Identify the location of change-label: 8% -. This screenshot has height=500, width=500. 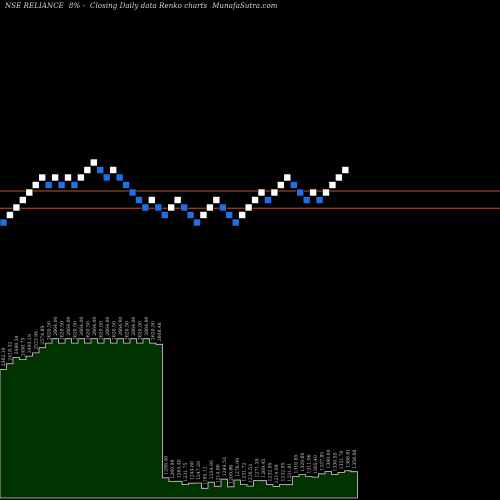
(77, 6).